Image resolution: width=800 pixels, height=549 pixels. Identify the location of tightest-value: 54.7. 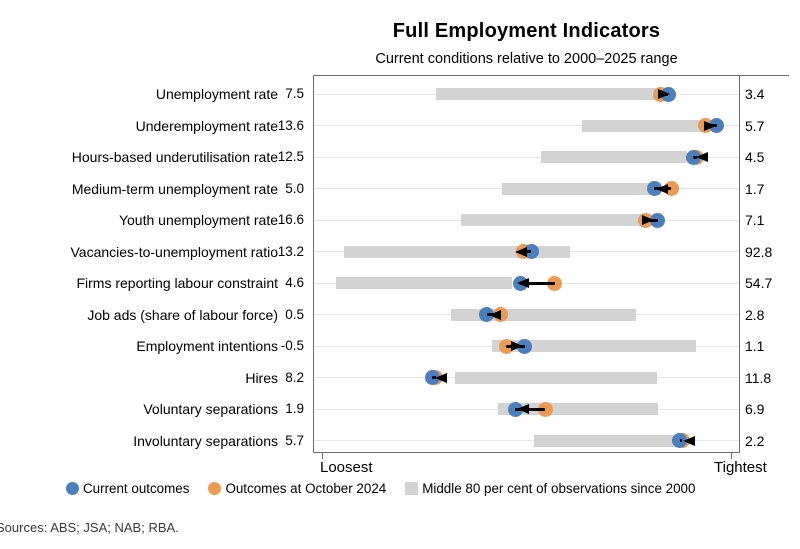
(759, 283).